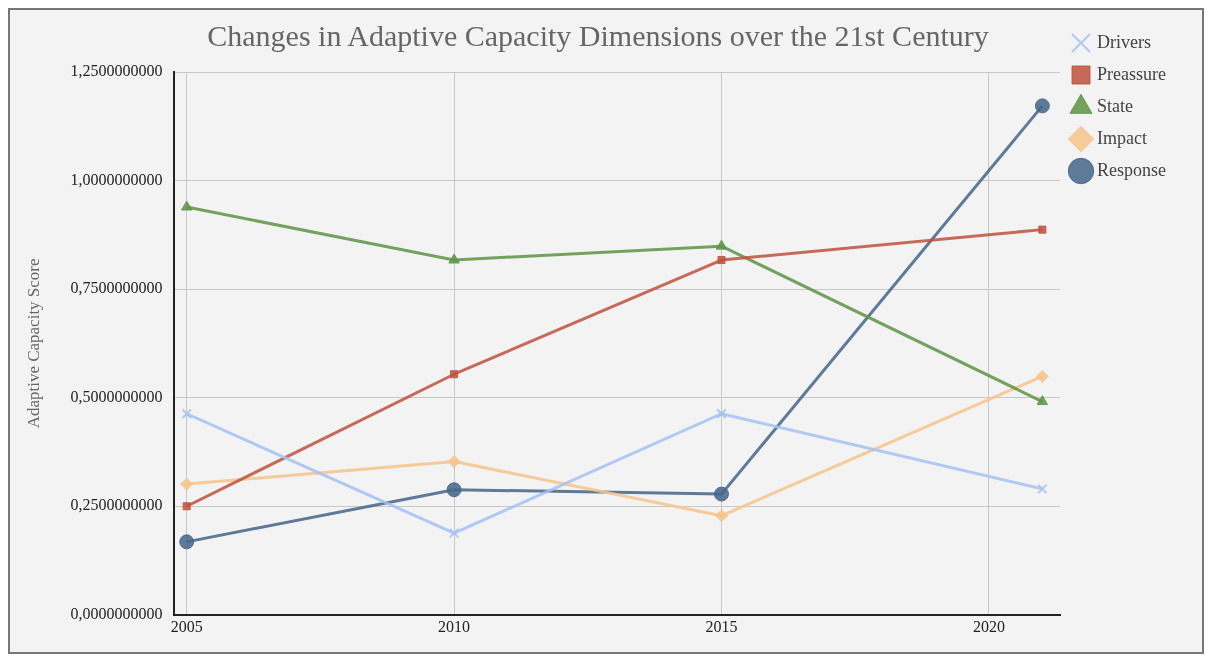 This screenshot has width=1214, height=664. I want to click on y-tick-label: 1,2500000000, so click(116, 71).